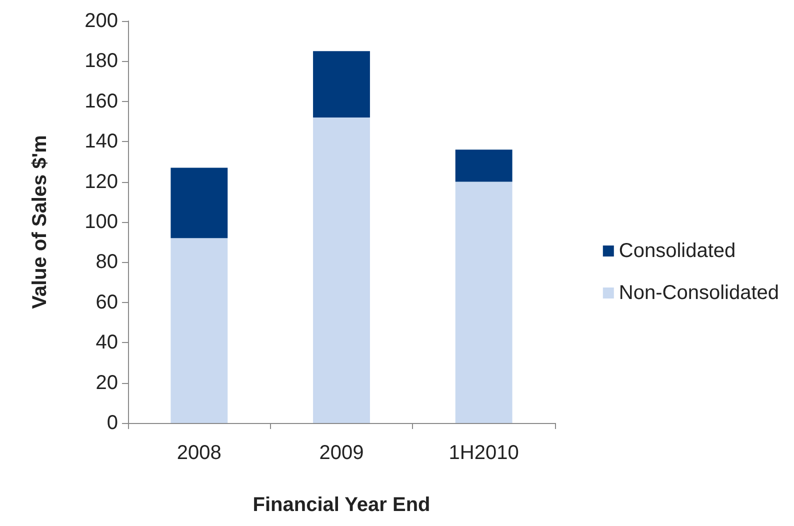 The width and height of the screenshot is (794, 526). Describe the element at coordinates (341, 453) in the screenshot. I see `x-tick-label: 2009` at that location.